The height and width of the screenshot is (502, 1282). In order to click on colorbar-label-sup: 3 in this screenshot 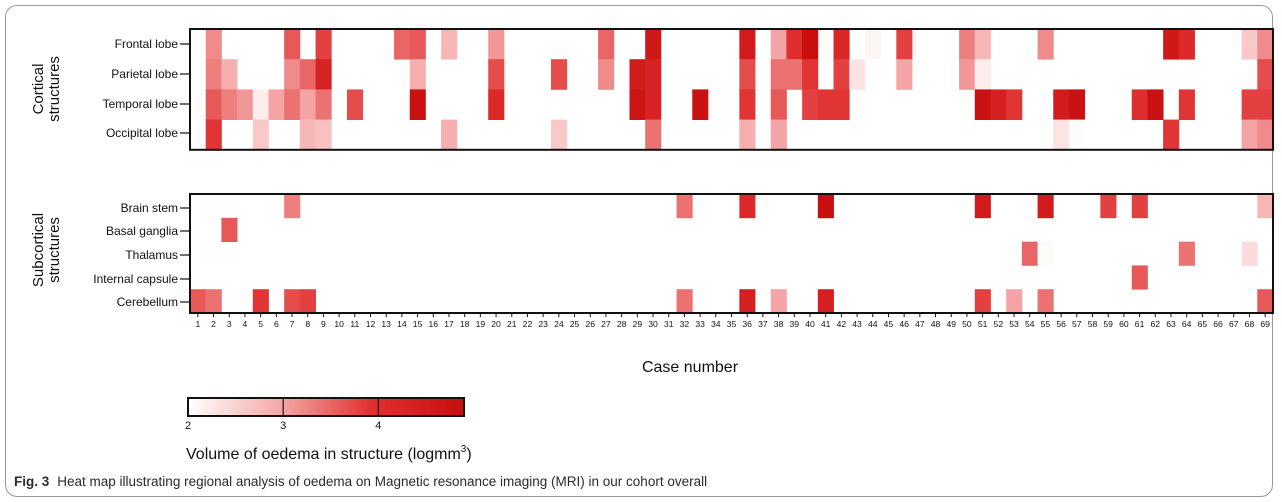, I will do `click(464, 449)`.